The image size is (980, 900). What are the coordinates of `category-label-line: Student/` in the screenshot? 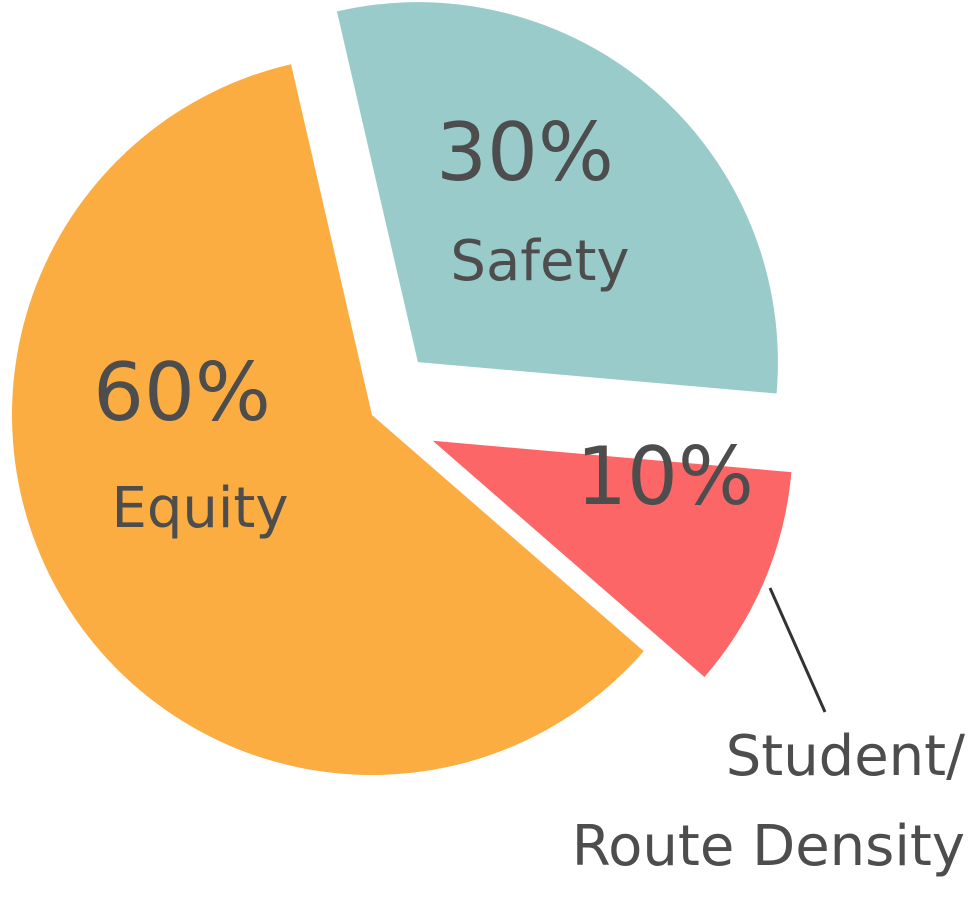 It's located at (845, 756).